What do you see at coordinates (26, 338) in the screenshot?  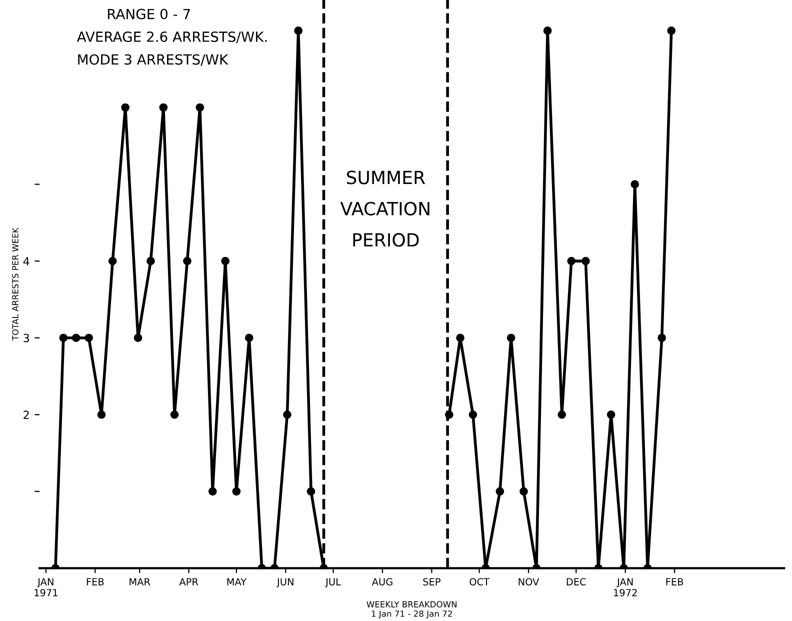 I see `y-tick-label: 3` at bounding box center [26, 338].